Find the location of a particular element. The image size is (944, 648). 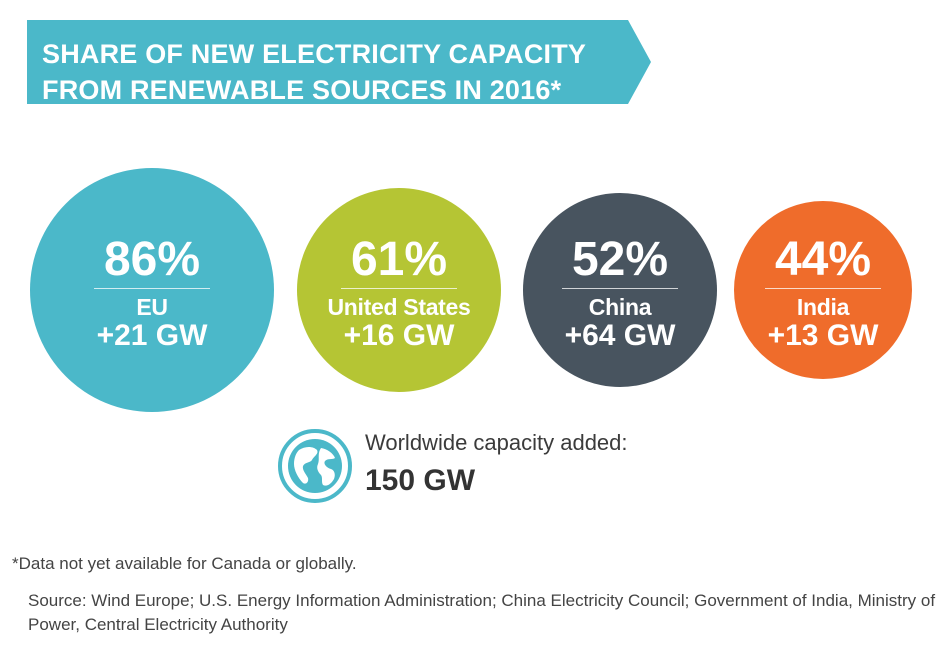

bubble-united-states: 61% United States +16 GW is located at coordinates (399, 290).